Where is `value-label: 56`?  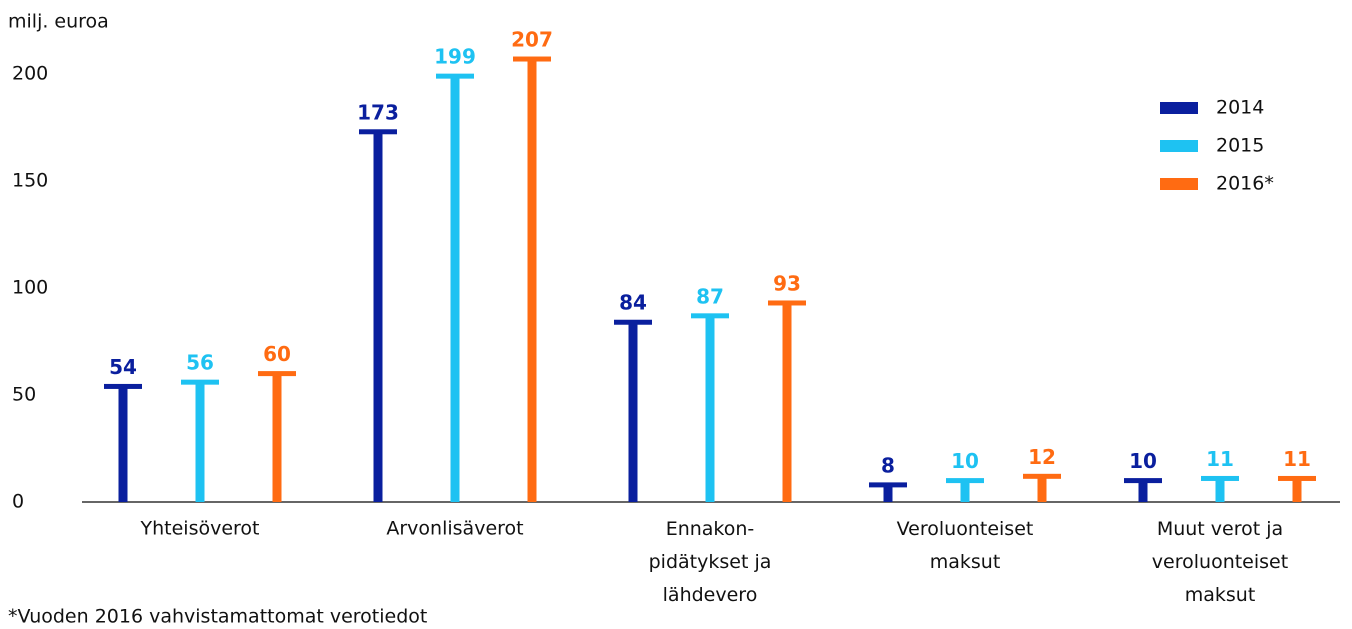 value-label: 56 is located at coordinates (200, 363).